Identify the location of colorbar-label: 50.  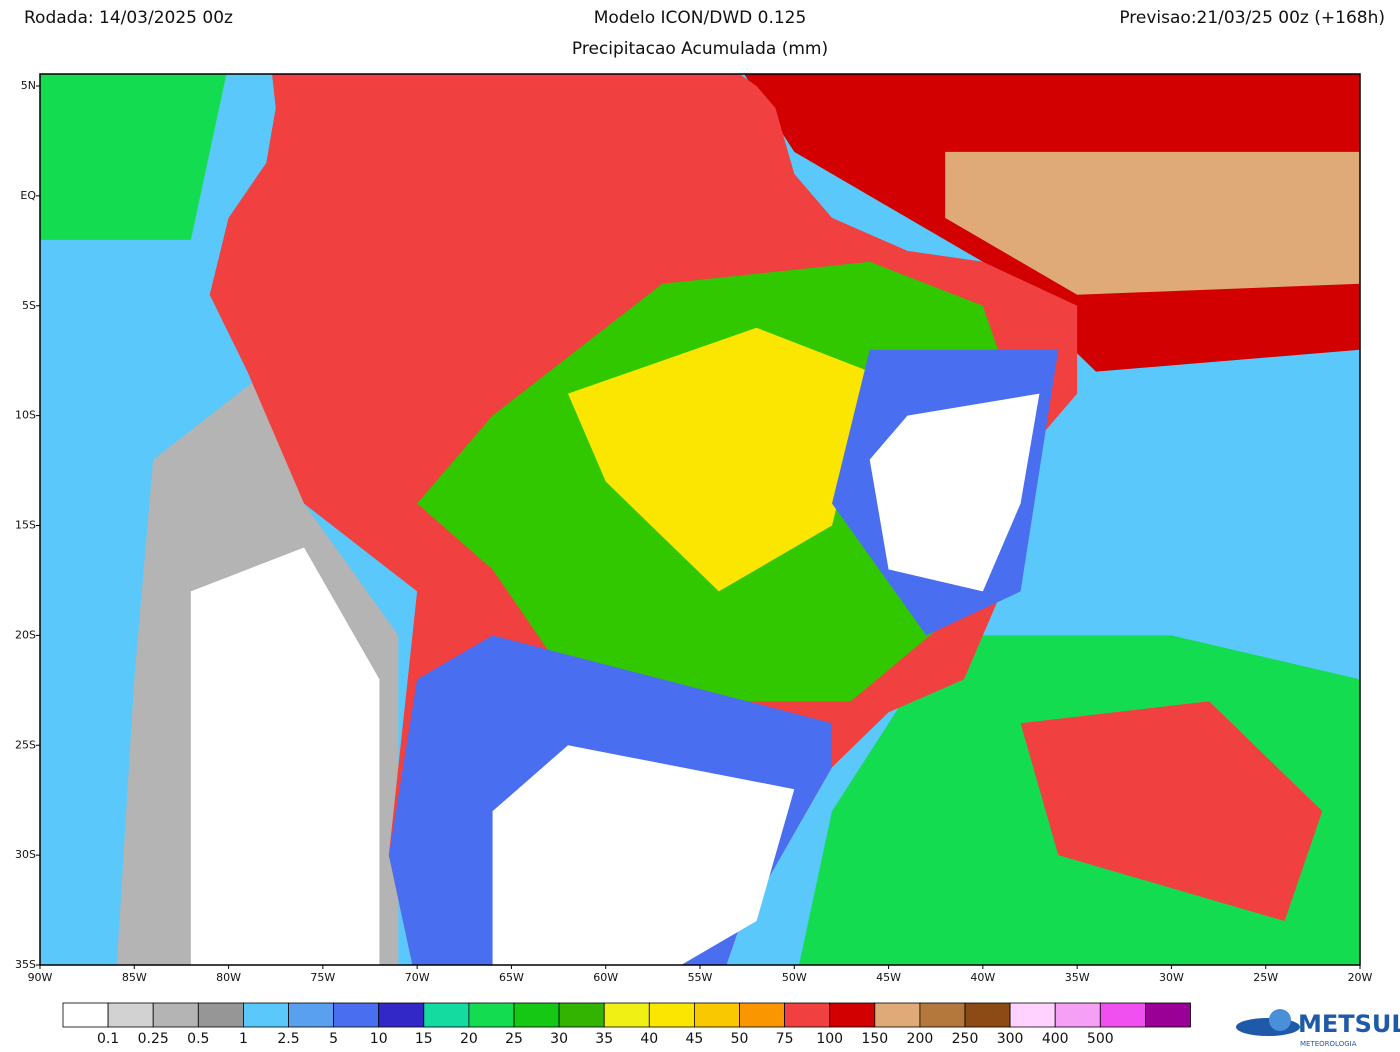
(740, 1039).